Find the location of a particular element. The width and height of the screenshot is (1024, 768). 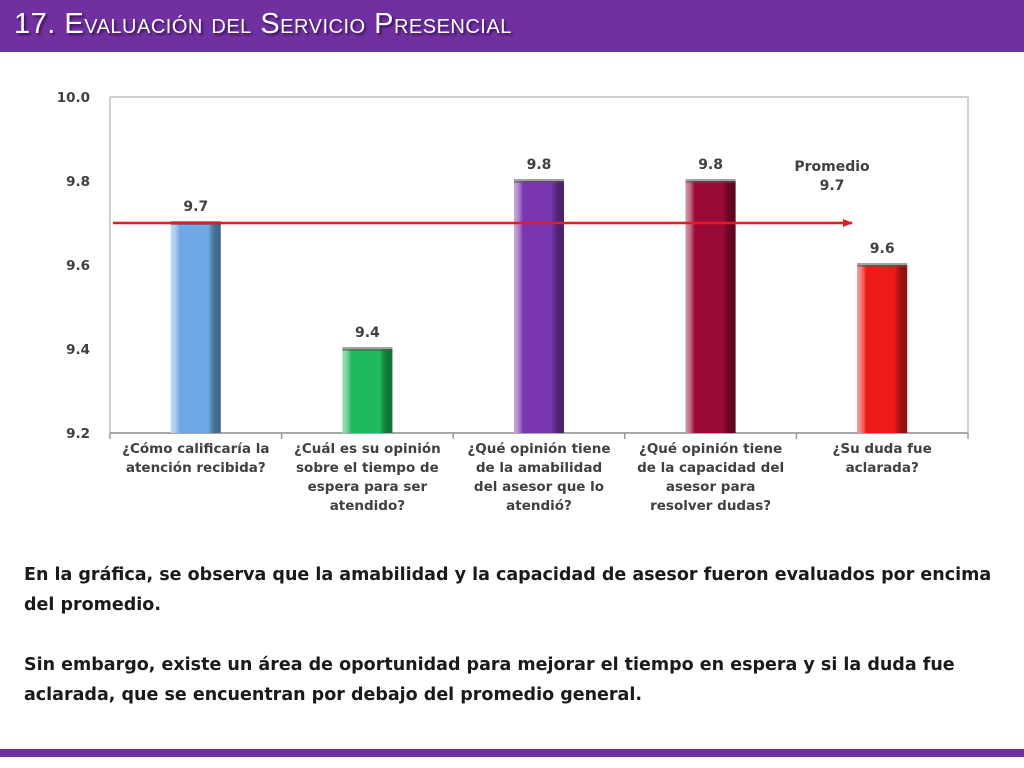

x-category-label: ¿Su duda fue aclarada? is located at coordinates (882, 458).